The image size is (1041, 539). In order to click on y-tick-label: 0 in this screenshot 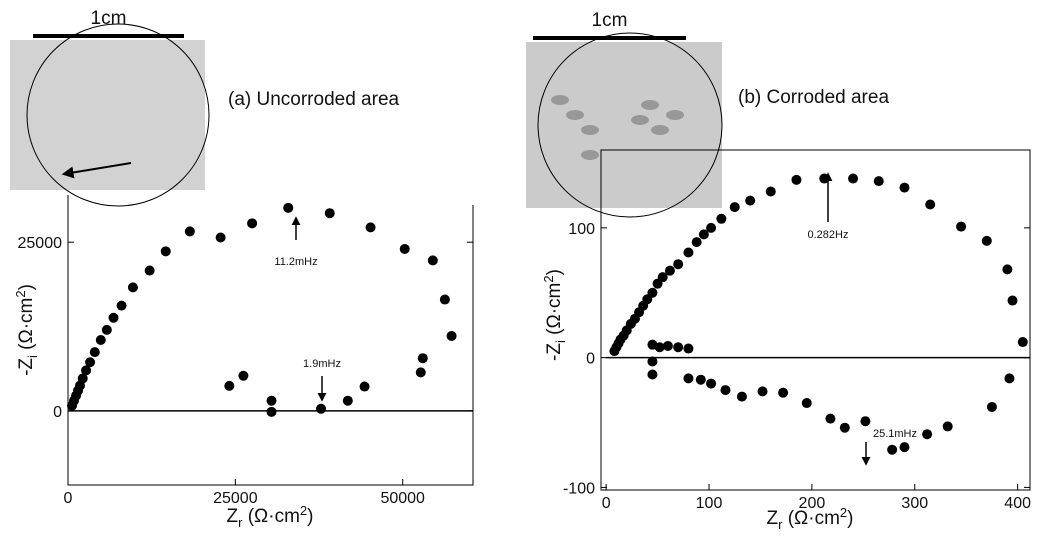, I will do `click(590, 359)`.